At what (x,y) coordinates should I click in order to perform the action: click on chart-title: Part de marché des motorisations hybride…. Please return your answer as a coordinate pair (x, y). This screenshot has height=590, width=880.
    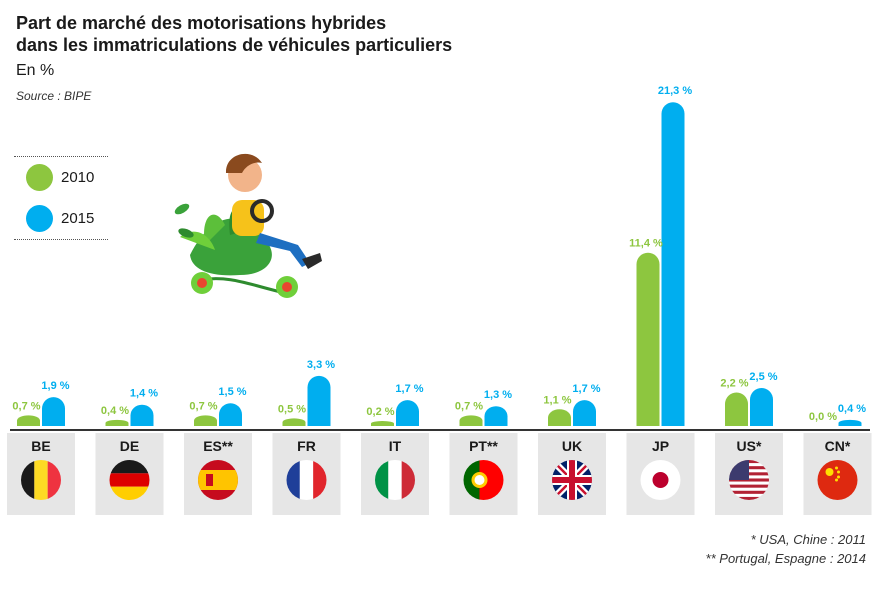
    Looking at the image, I should click on (234, 34).